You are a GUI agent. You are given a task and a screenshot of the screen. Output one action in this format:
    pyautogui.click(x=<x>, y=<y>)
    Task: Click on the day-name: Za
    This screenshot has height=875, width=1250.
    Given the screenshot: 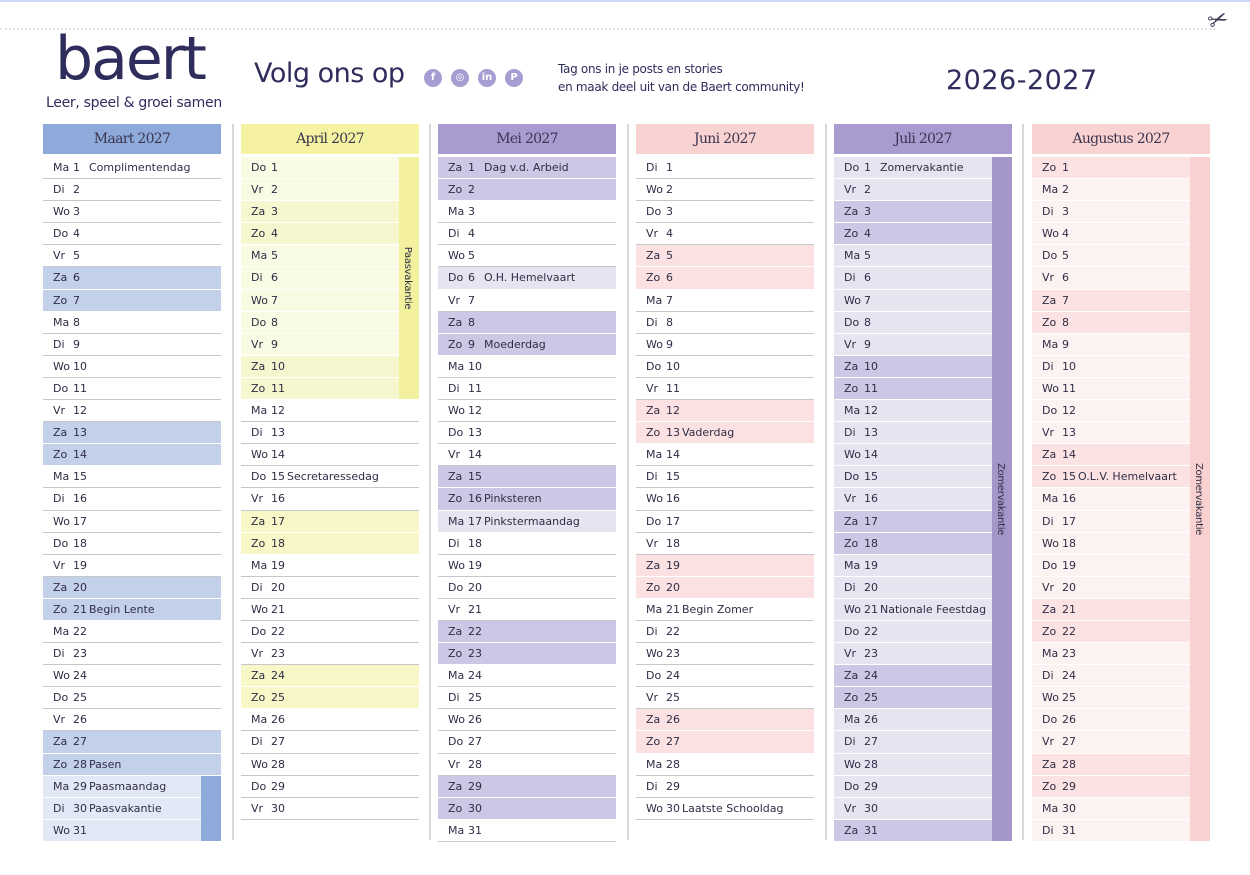 What is the action you would take?
    pyautogui.click(x=1049, y=455)
    